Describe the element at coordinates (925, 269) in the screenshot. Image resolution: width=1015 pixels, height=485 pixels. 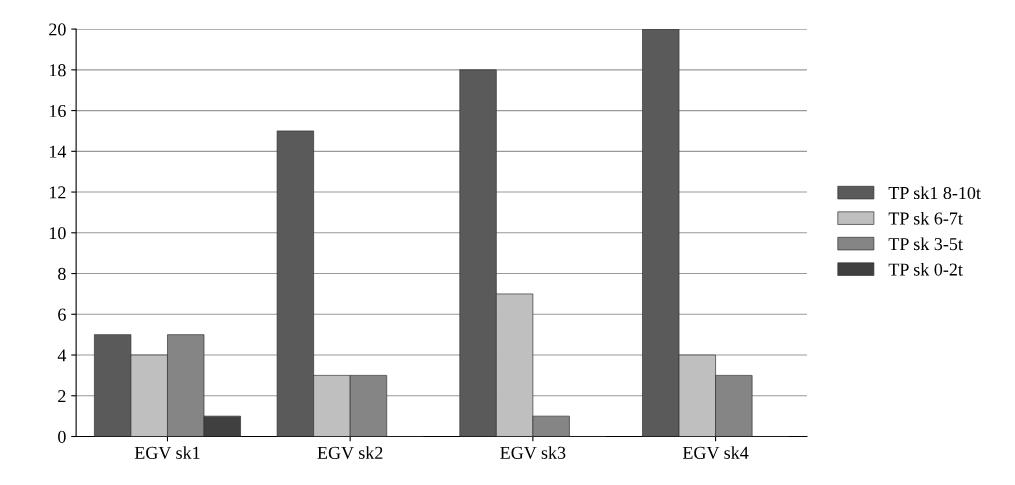
I see `legend-label: TP sk 0-2t` at that location.